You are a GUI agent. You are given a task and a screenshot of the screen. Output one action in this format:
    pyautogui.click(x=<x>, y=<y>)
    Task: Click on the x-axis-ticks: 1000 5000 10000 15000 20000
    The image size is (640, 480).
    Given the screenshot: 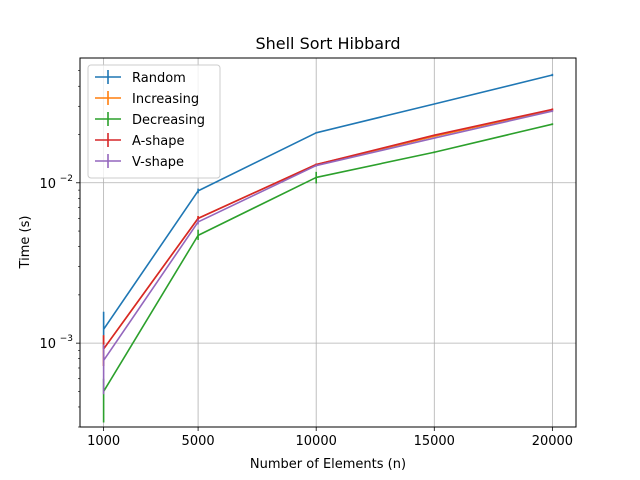 What is the action you would take?
    pyautogui.click(x=330, y=438)
    